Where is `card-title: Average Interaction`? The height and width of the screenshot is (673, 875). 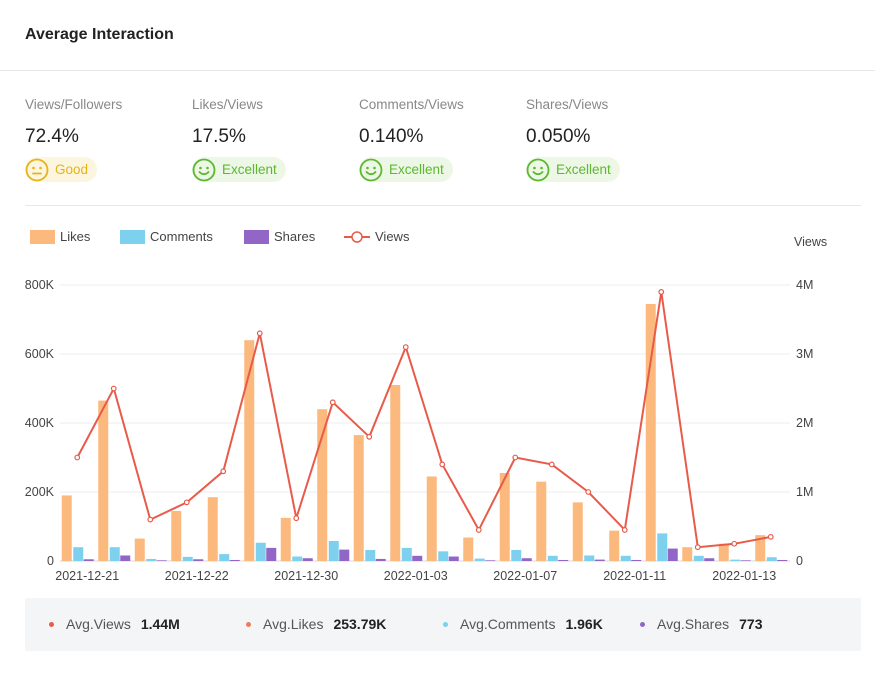 card-title: Average Interaction is located at coordinates (99, 34).